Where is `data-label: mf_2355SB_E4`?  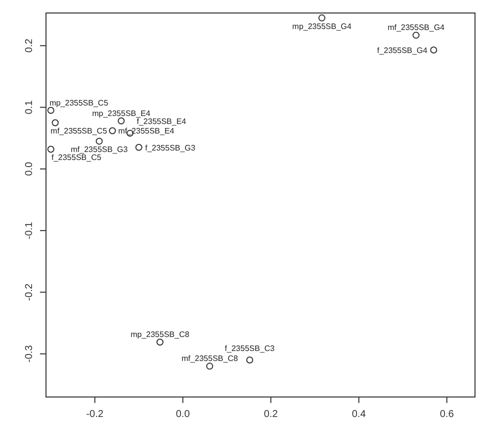
data-label: mf_2355SB_E4 is located at coordinates (146, 131).